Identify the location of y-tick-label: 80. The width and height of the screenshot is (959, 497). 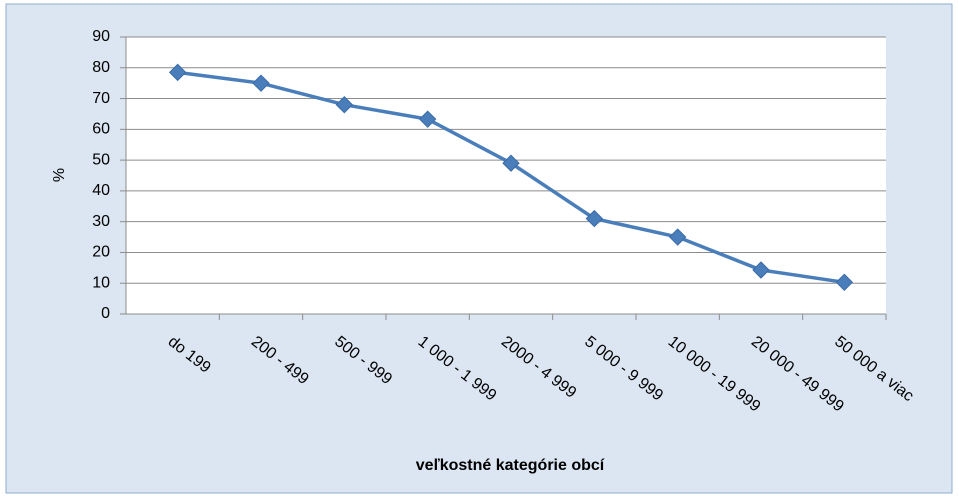
(101, 67).